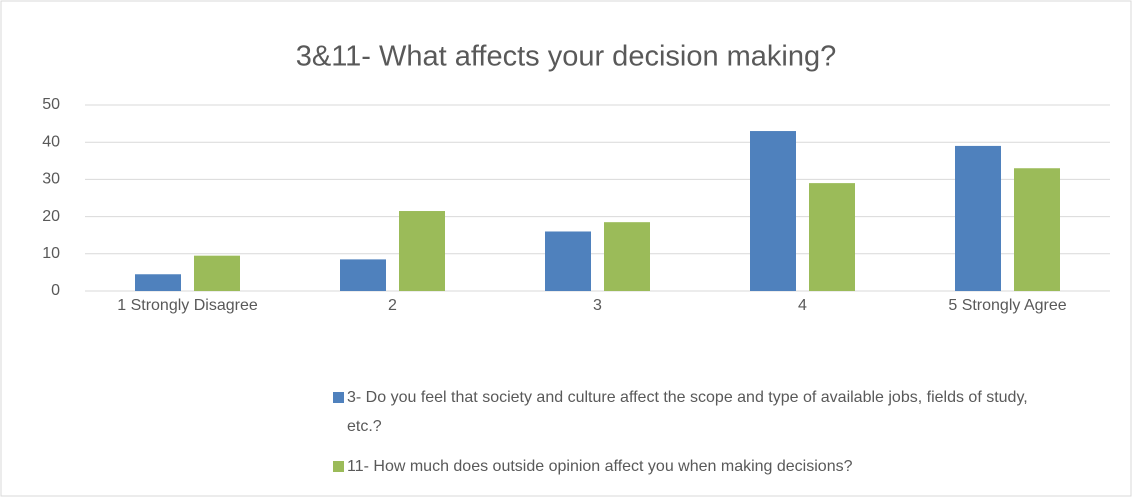 This screenshot has width=1133, height=498. I want to click on x-tick-label: 1 Strongly Disagree, so click(187, 305).